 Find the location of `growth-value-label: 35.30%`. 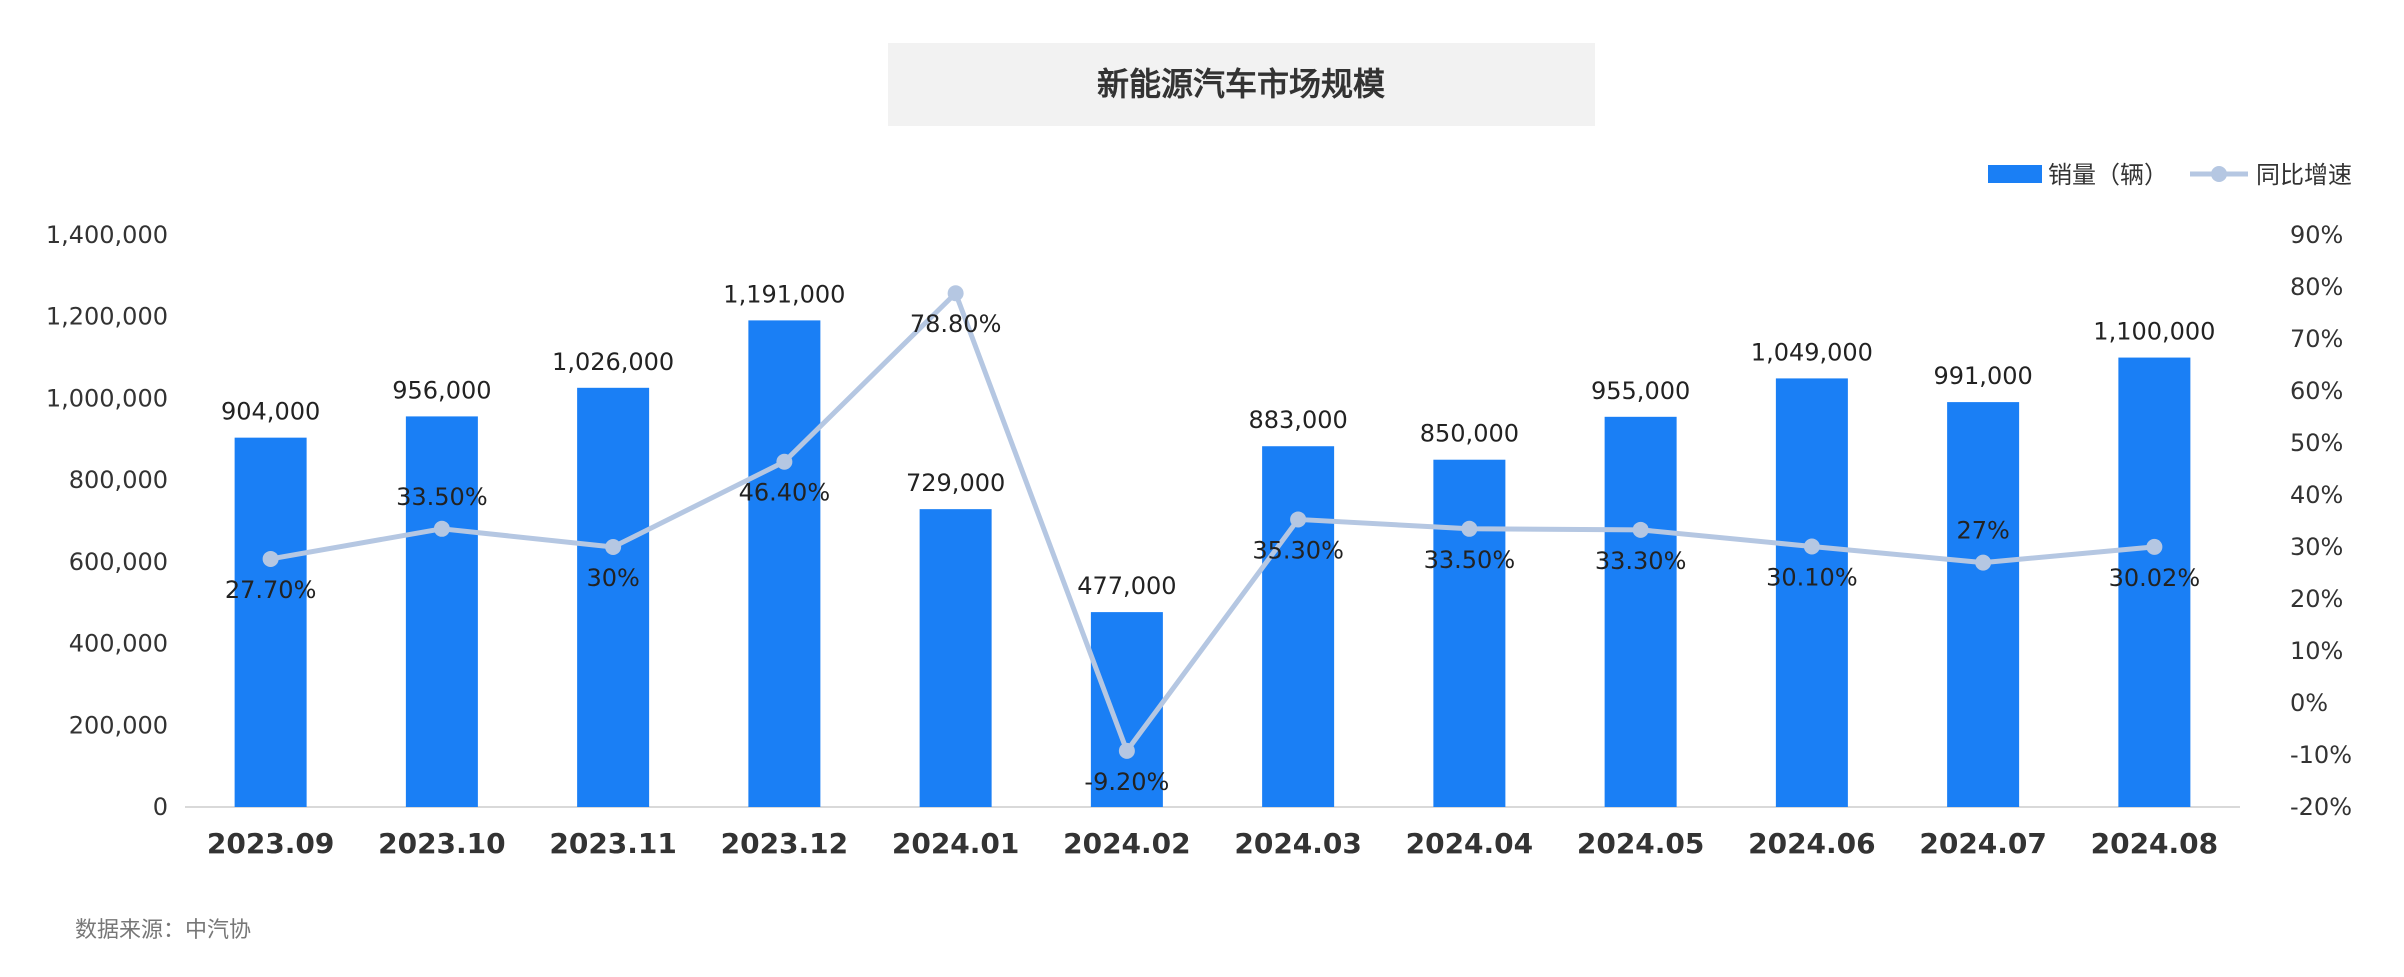

growth-value-label: 35.30% is located at coordinates (1298, 550).